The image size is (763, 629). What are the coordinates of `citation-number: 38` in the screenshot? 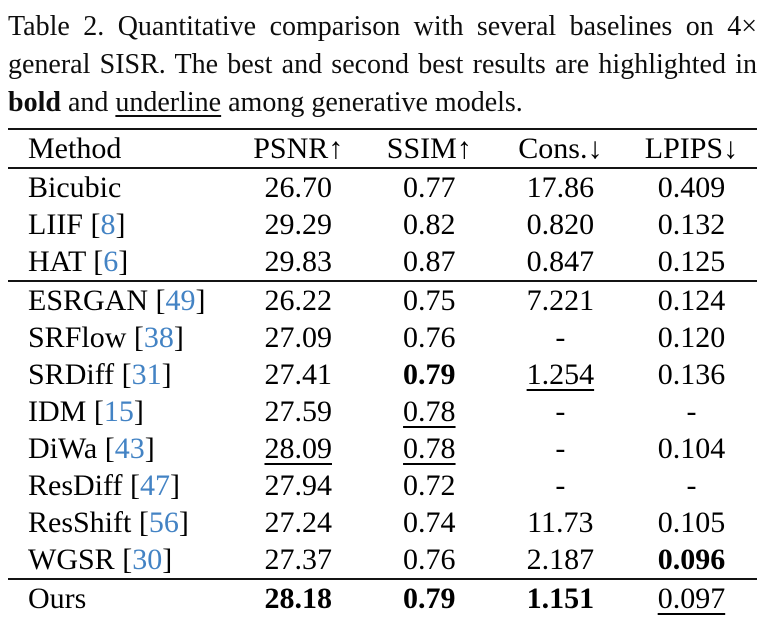 It's located at (158, 337).